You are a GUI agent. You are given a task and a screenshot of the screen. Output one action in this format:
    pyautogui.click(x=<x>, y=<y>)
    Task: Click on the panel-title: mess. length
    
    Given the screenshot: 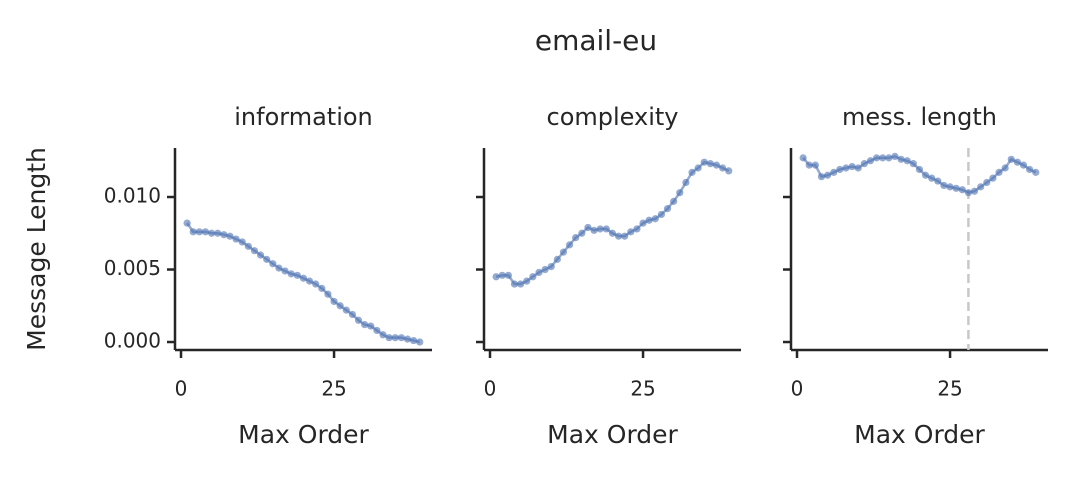 What is the action you would take?
    pyautogui.click(x=919, y=117)
    